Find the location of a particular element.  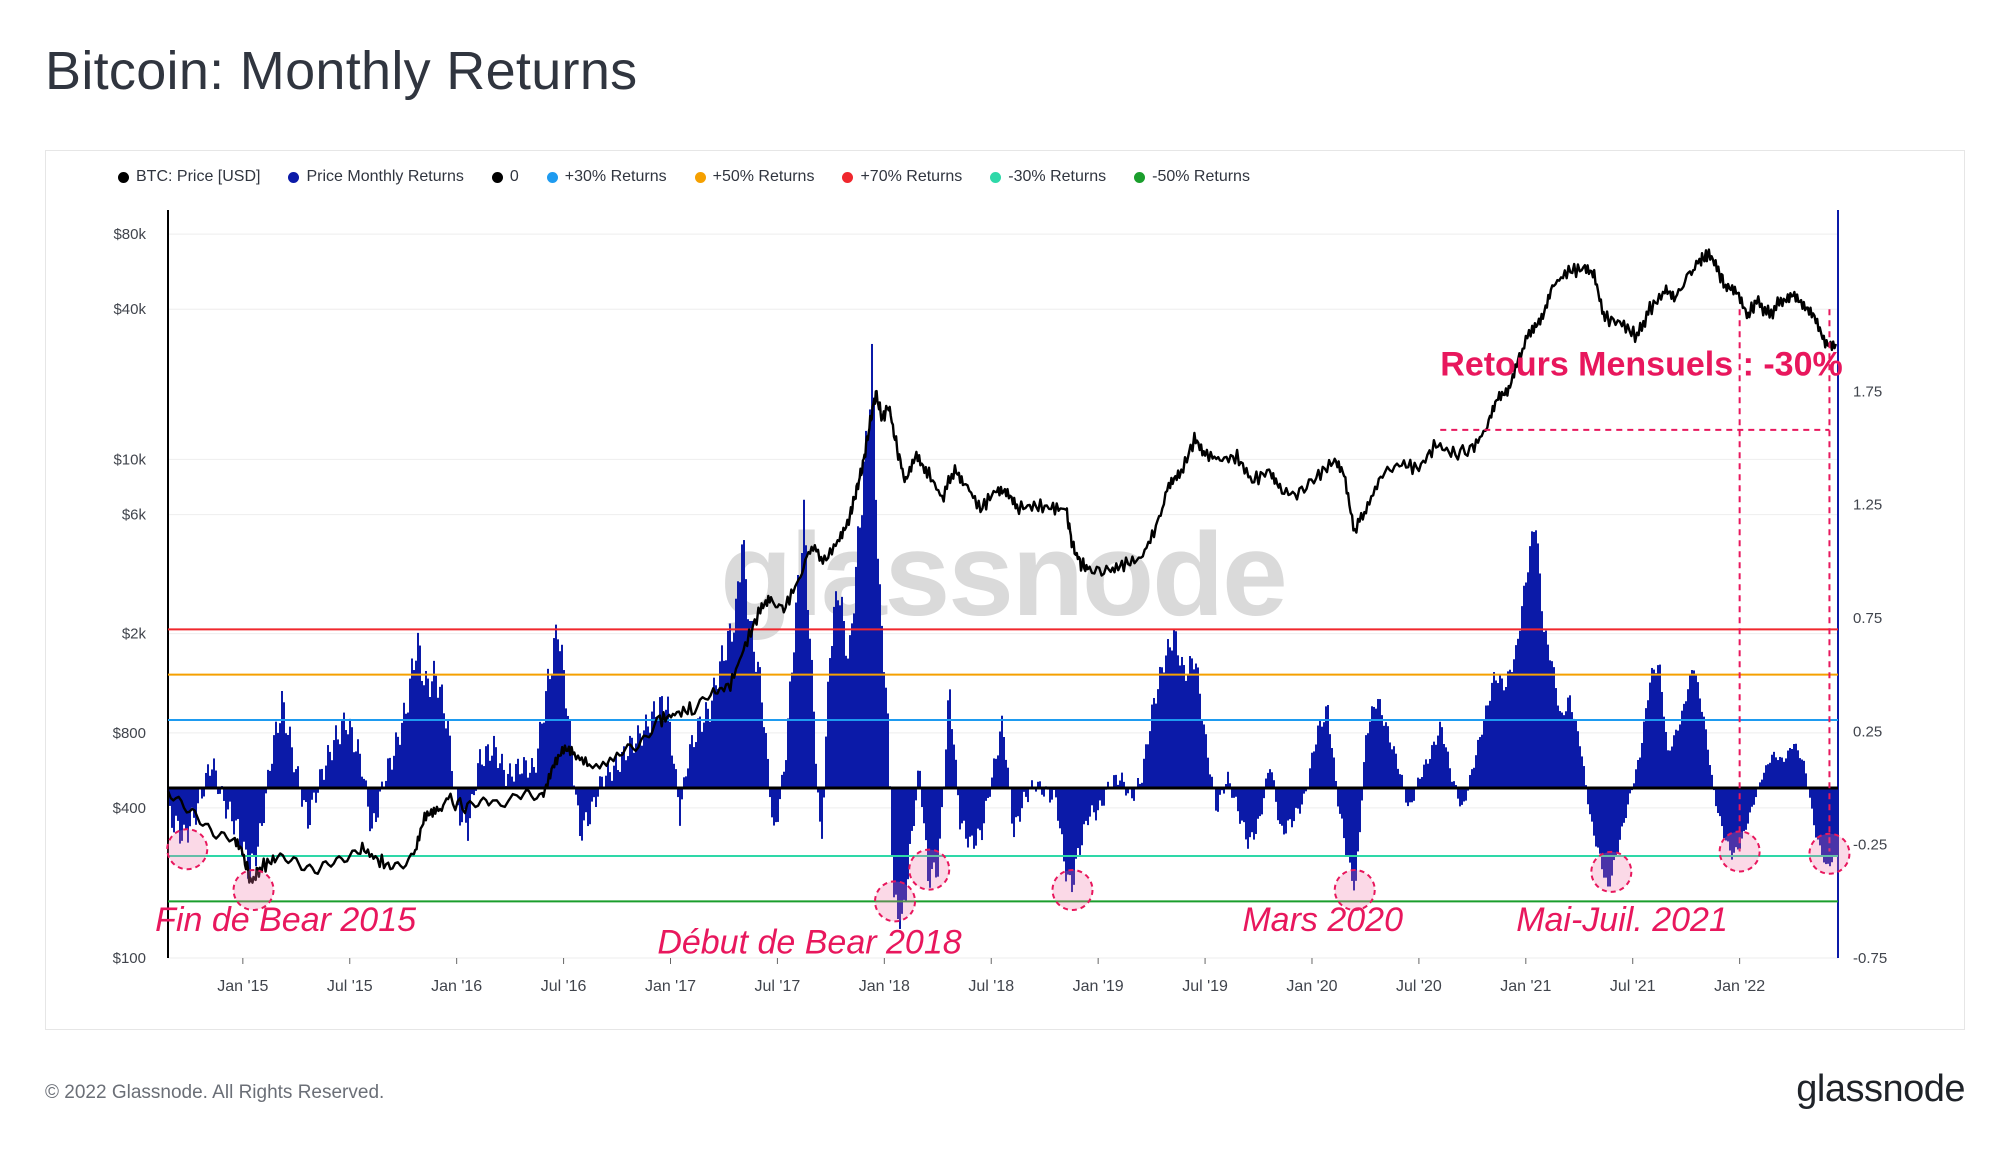

legend-item: +70% Returns is located at coordinates (902, 177).